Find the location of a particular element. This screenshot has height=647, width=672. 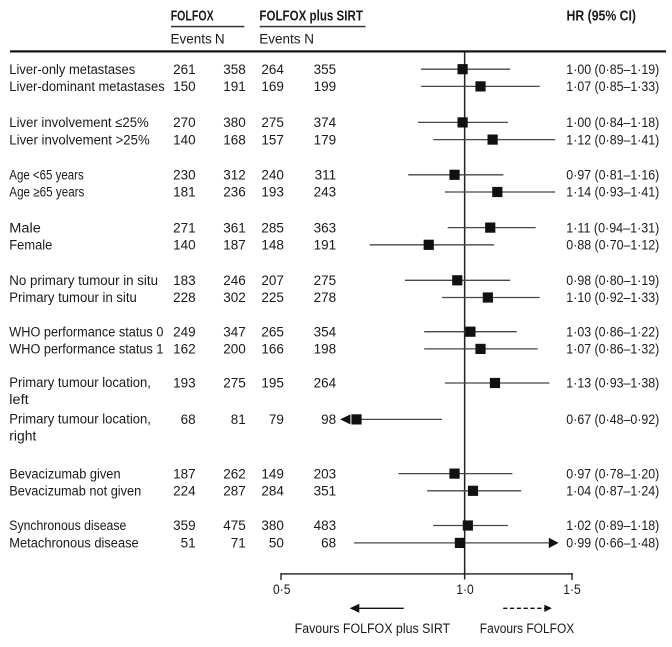

svg-text: WHO performance status 0 is located at coordinates (86, 331).